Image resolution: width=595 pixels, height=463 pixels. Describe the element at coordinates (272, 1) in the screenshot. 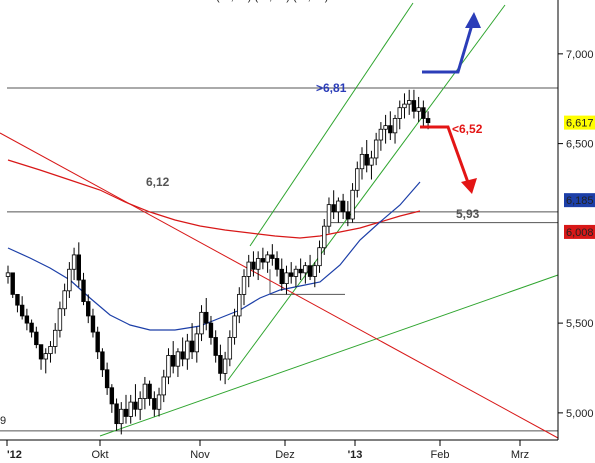

I see `partial-header-label: (…, …) (…, …) (…, …)` at that location.